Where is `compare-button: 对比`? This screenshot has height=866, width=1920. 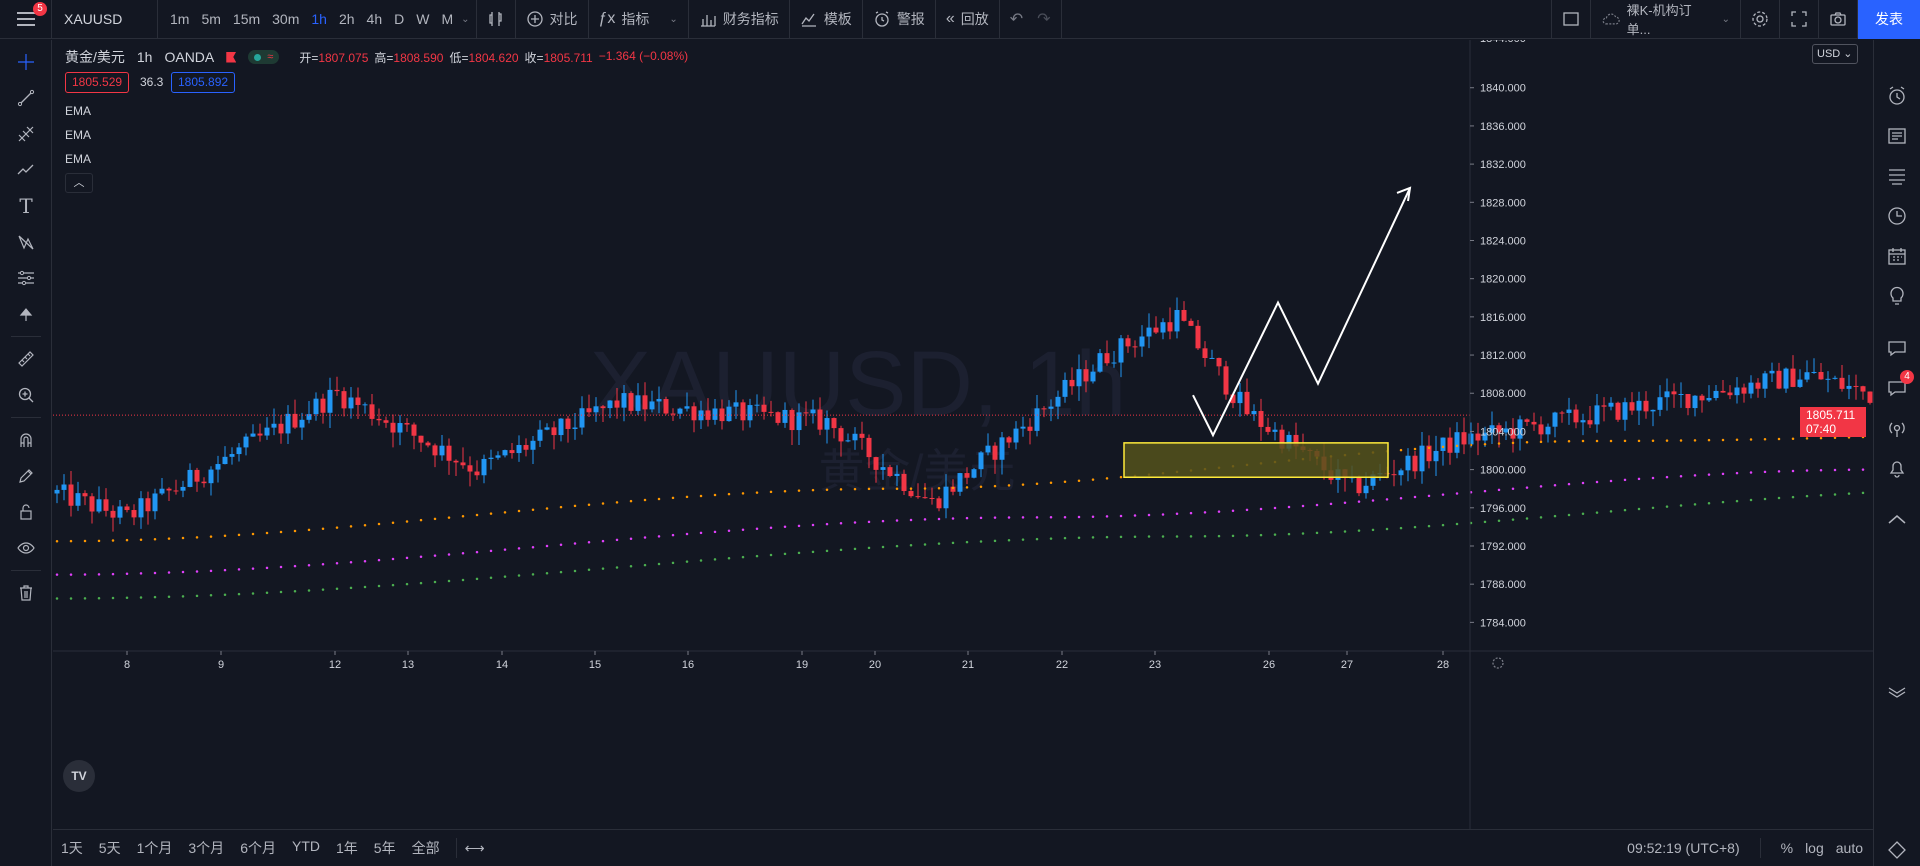 compare-button: 对比 is located at coordinates (552, 19).